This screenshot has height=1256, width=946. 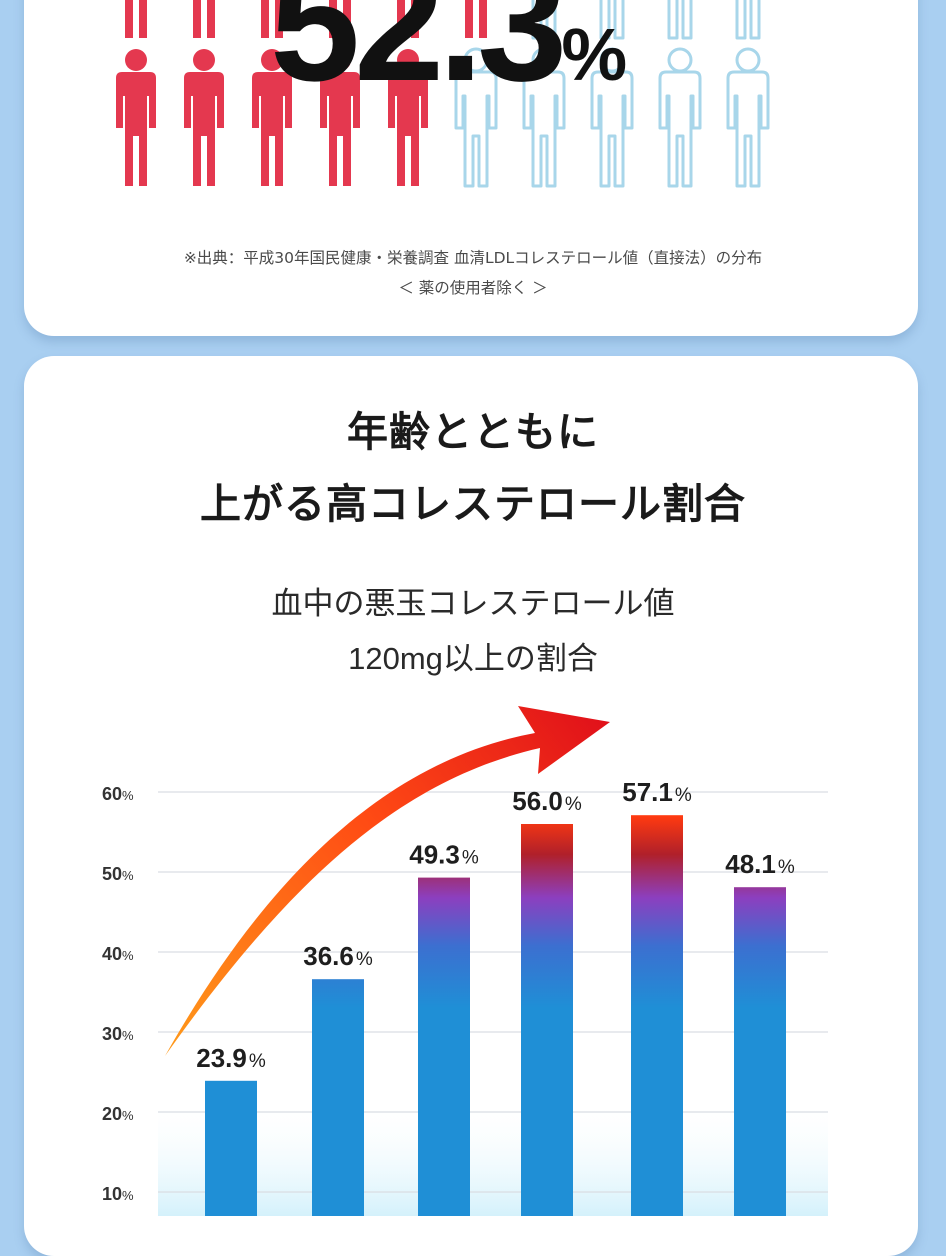 I want to click on bar-value-label: 49.3%, so click(x=444, y=855).